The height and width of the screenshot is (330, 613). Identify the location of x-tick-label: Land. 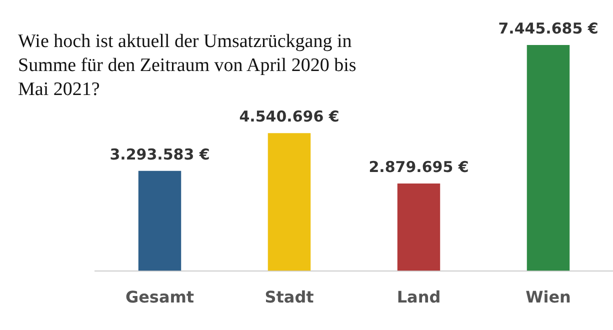
(418, 297).